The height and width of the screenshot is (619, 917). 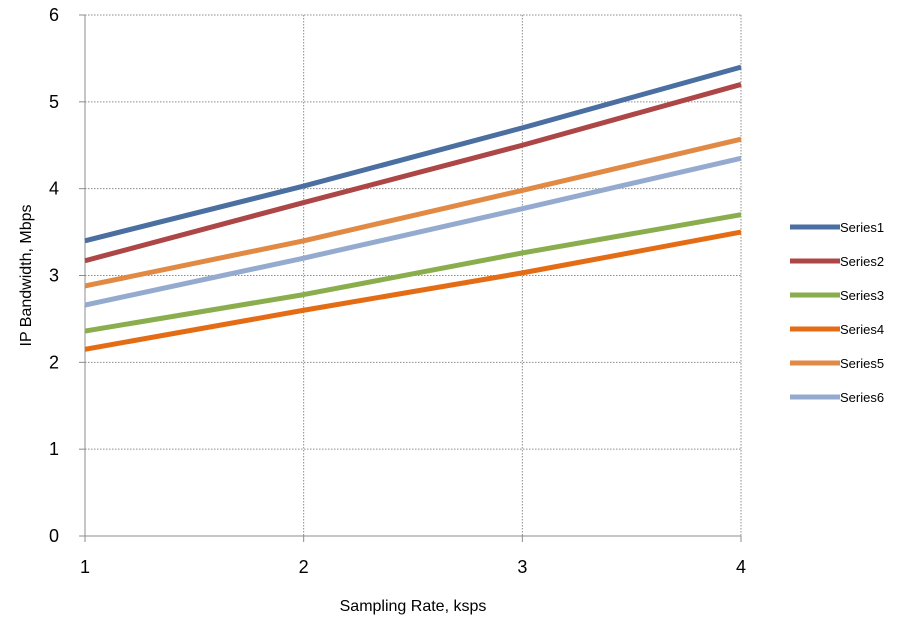 I want to click on y-tick-label: 3, so click(x=54, y=276).